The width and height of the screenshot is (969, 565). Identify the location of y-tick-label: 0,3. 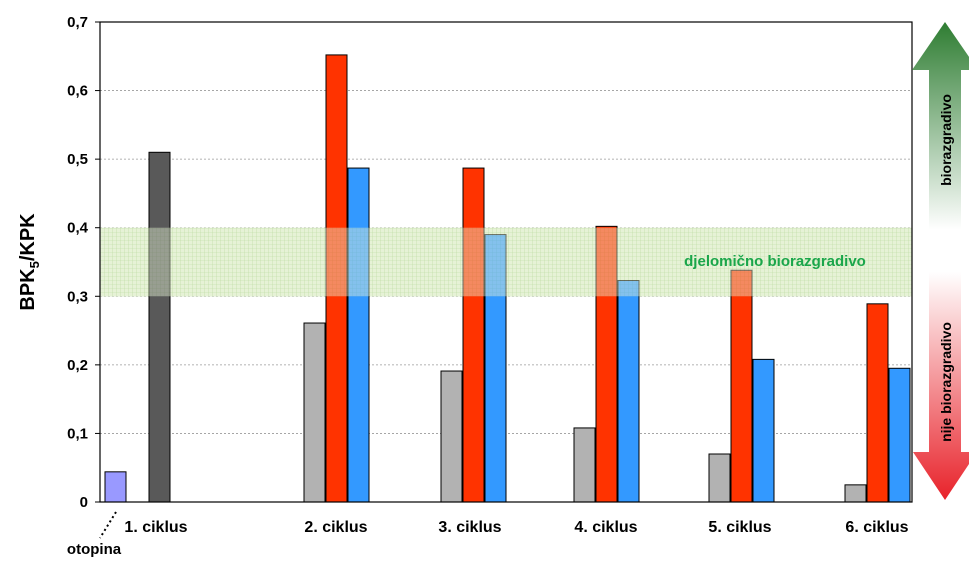
(77, 296).